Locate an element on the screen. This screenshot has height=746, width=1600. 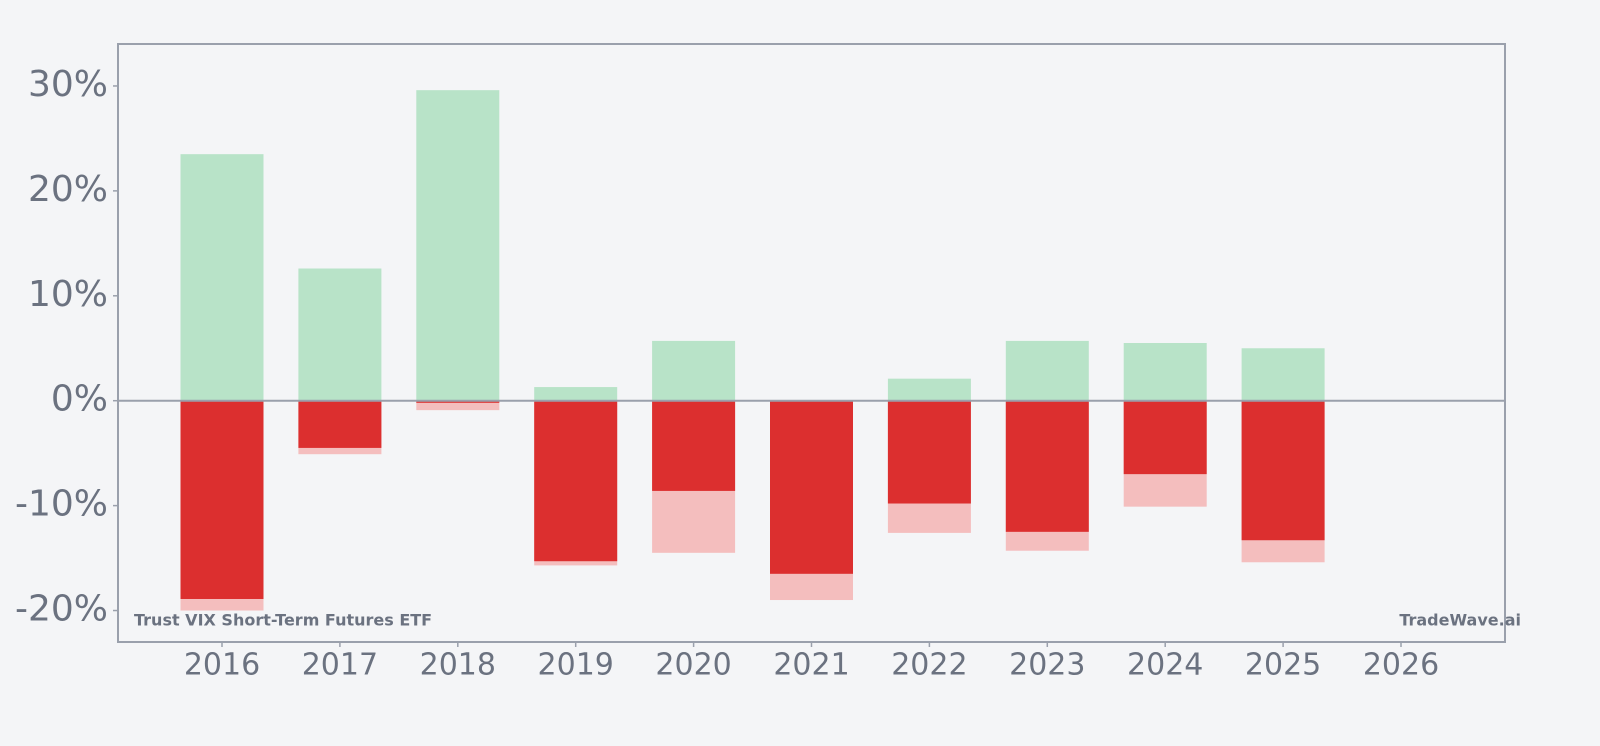
annotation: Trust VIX Short-Term Futures ETF is located at coordinates (283, 620).